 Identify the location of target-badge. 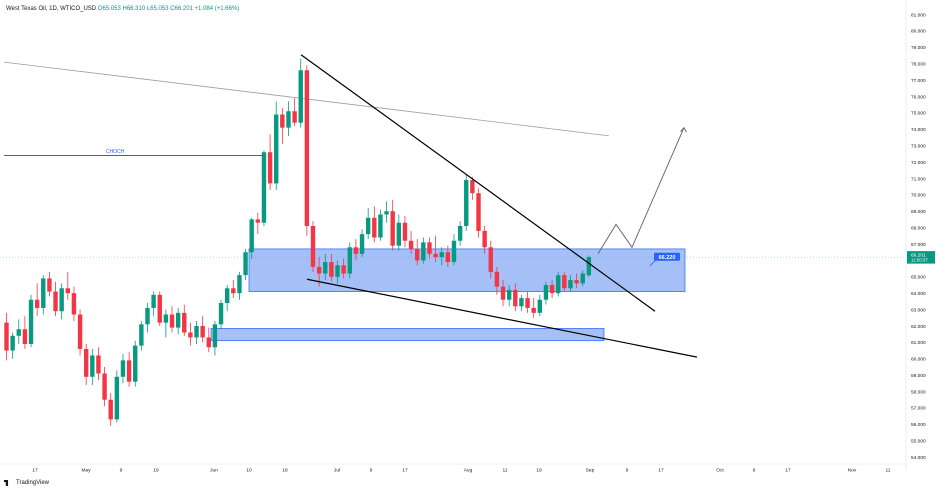
(667, 256).